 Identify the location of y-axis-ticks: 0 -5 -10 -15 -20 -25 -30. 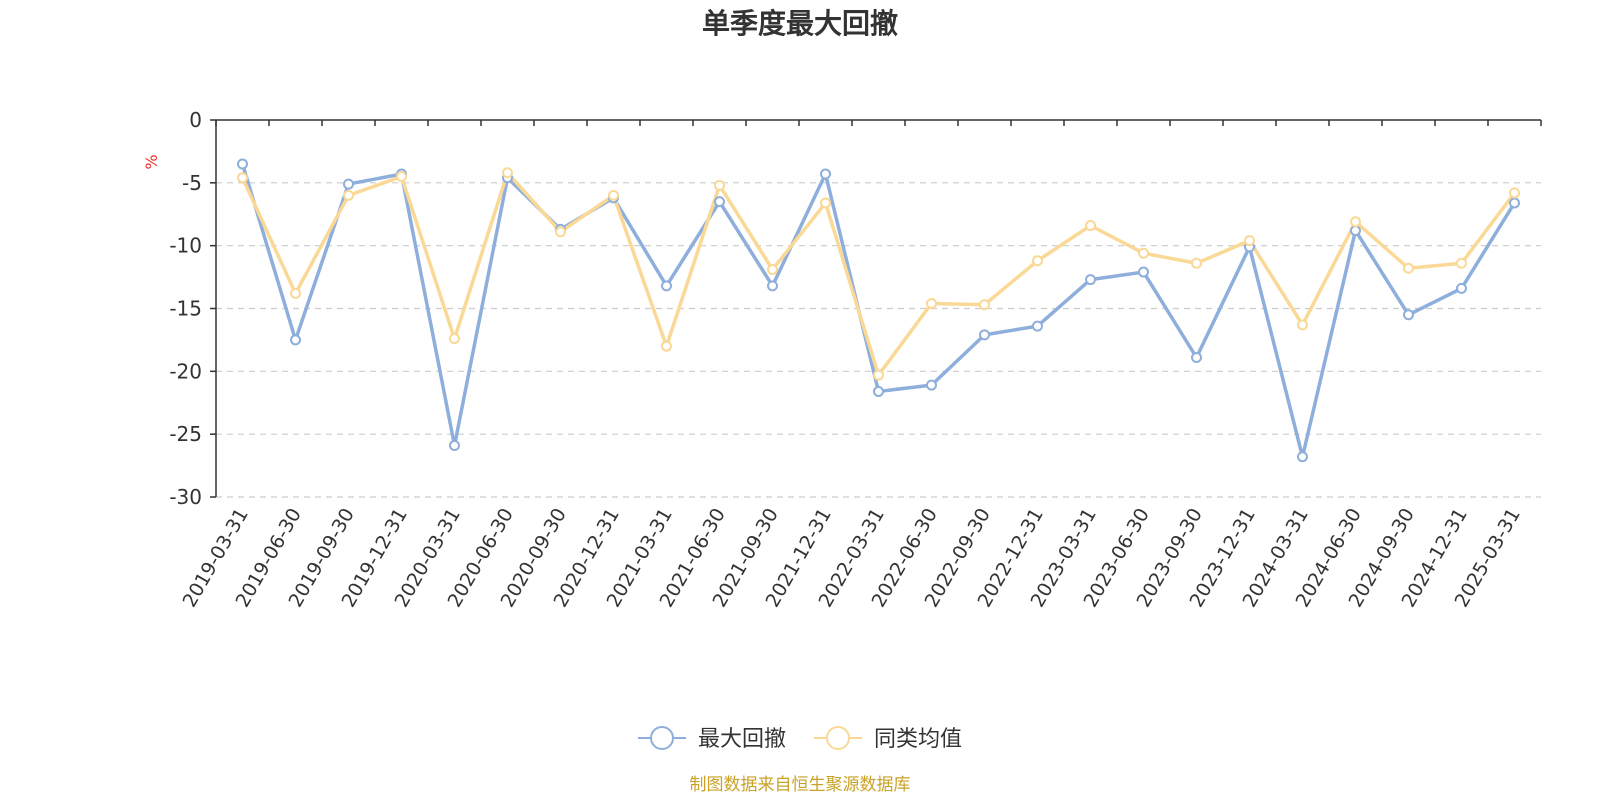
(192, 308).